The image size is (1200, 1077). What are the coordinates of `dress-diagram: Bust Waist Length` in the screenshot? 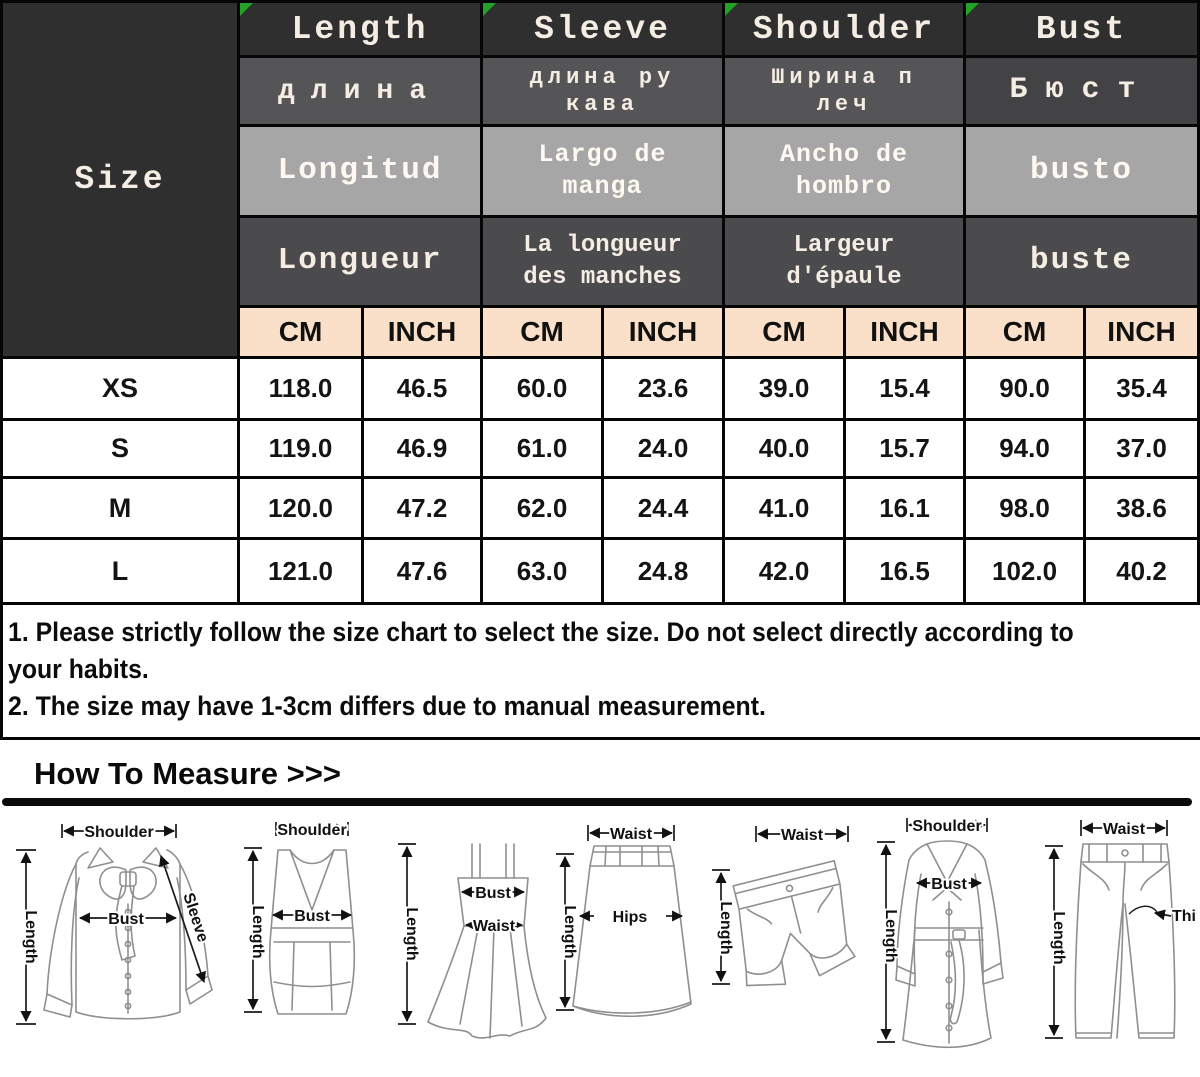 It's located at (472, 941).